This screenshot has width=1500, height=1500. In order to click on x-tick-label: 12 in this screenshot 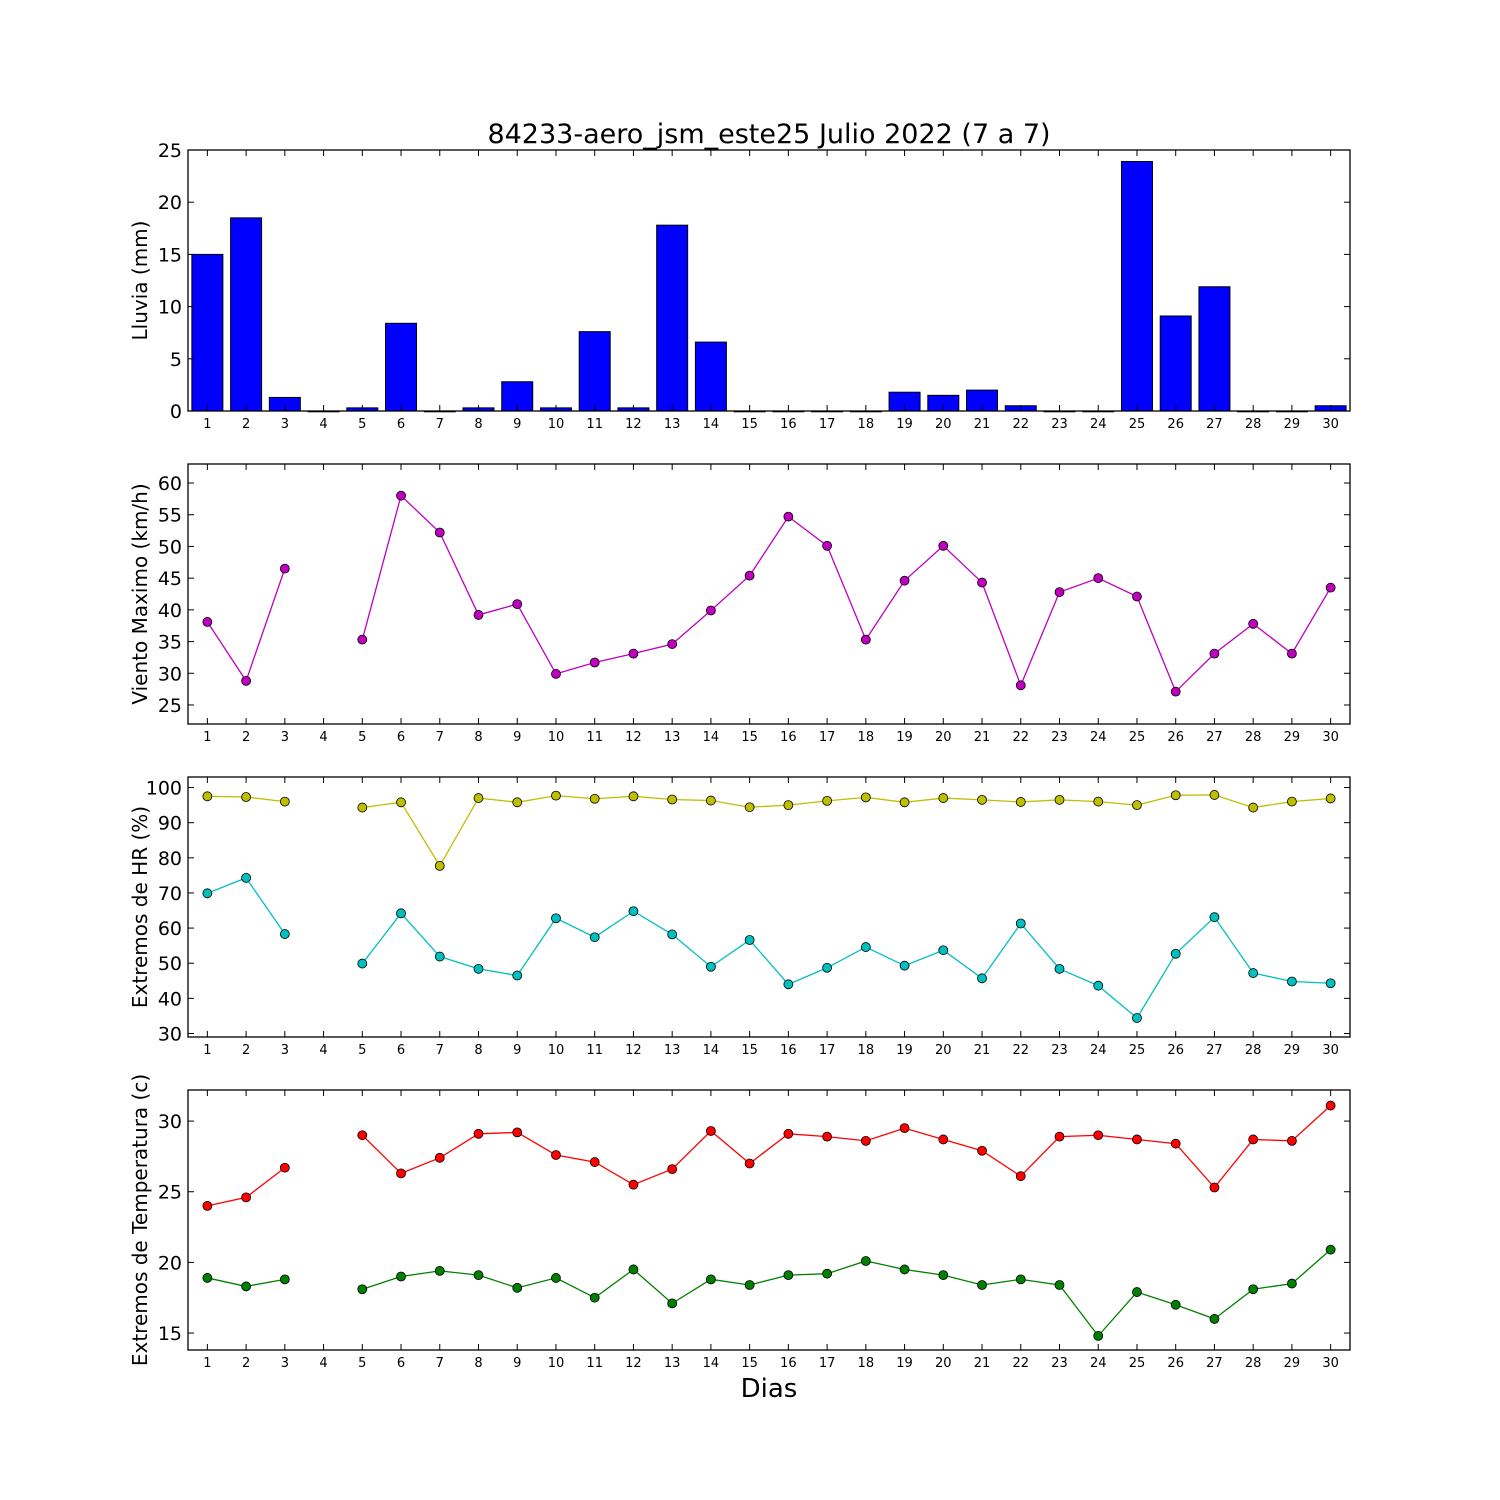, I will do `click(633, 1363)`.